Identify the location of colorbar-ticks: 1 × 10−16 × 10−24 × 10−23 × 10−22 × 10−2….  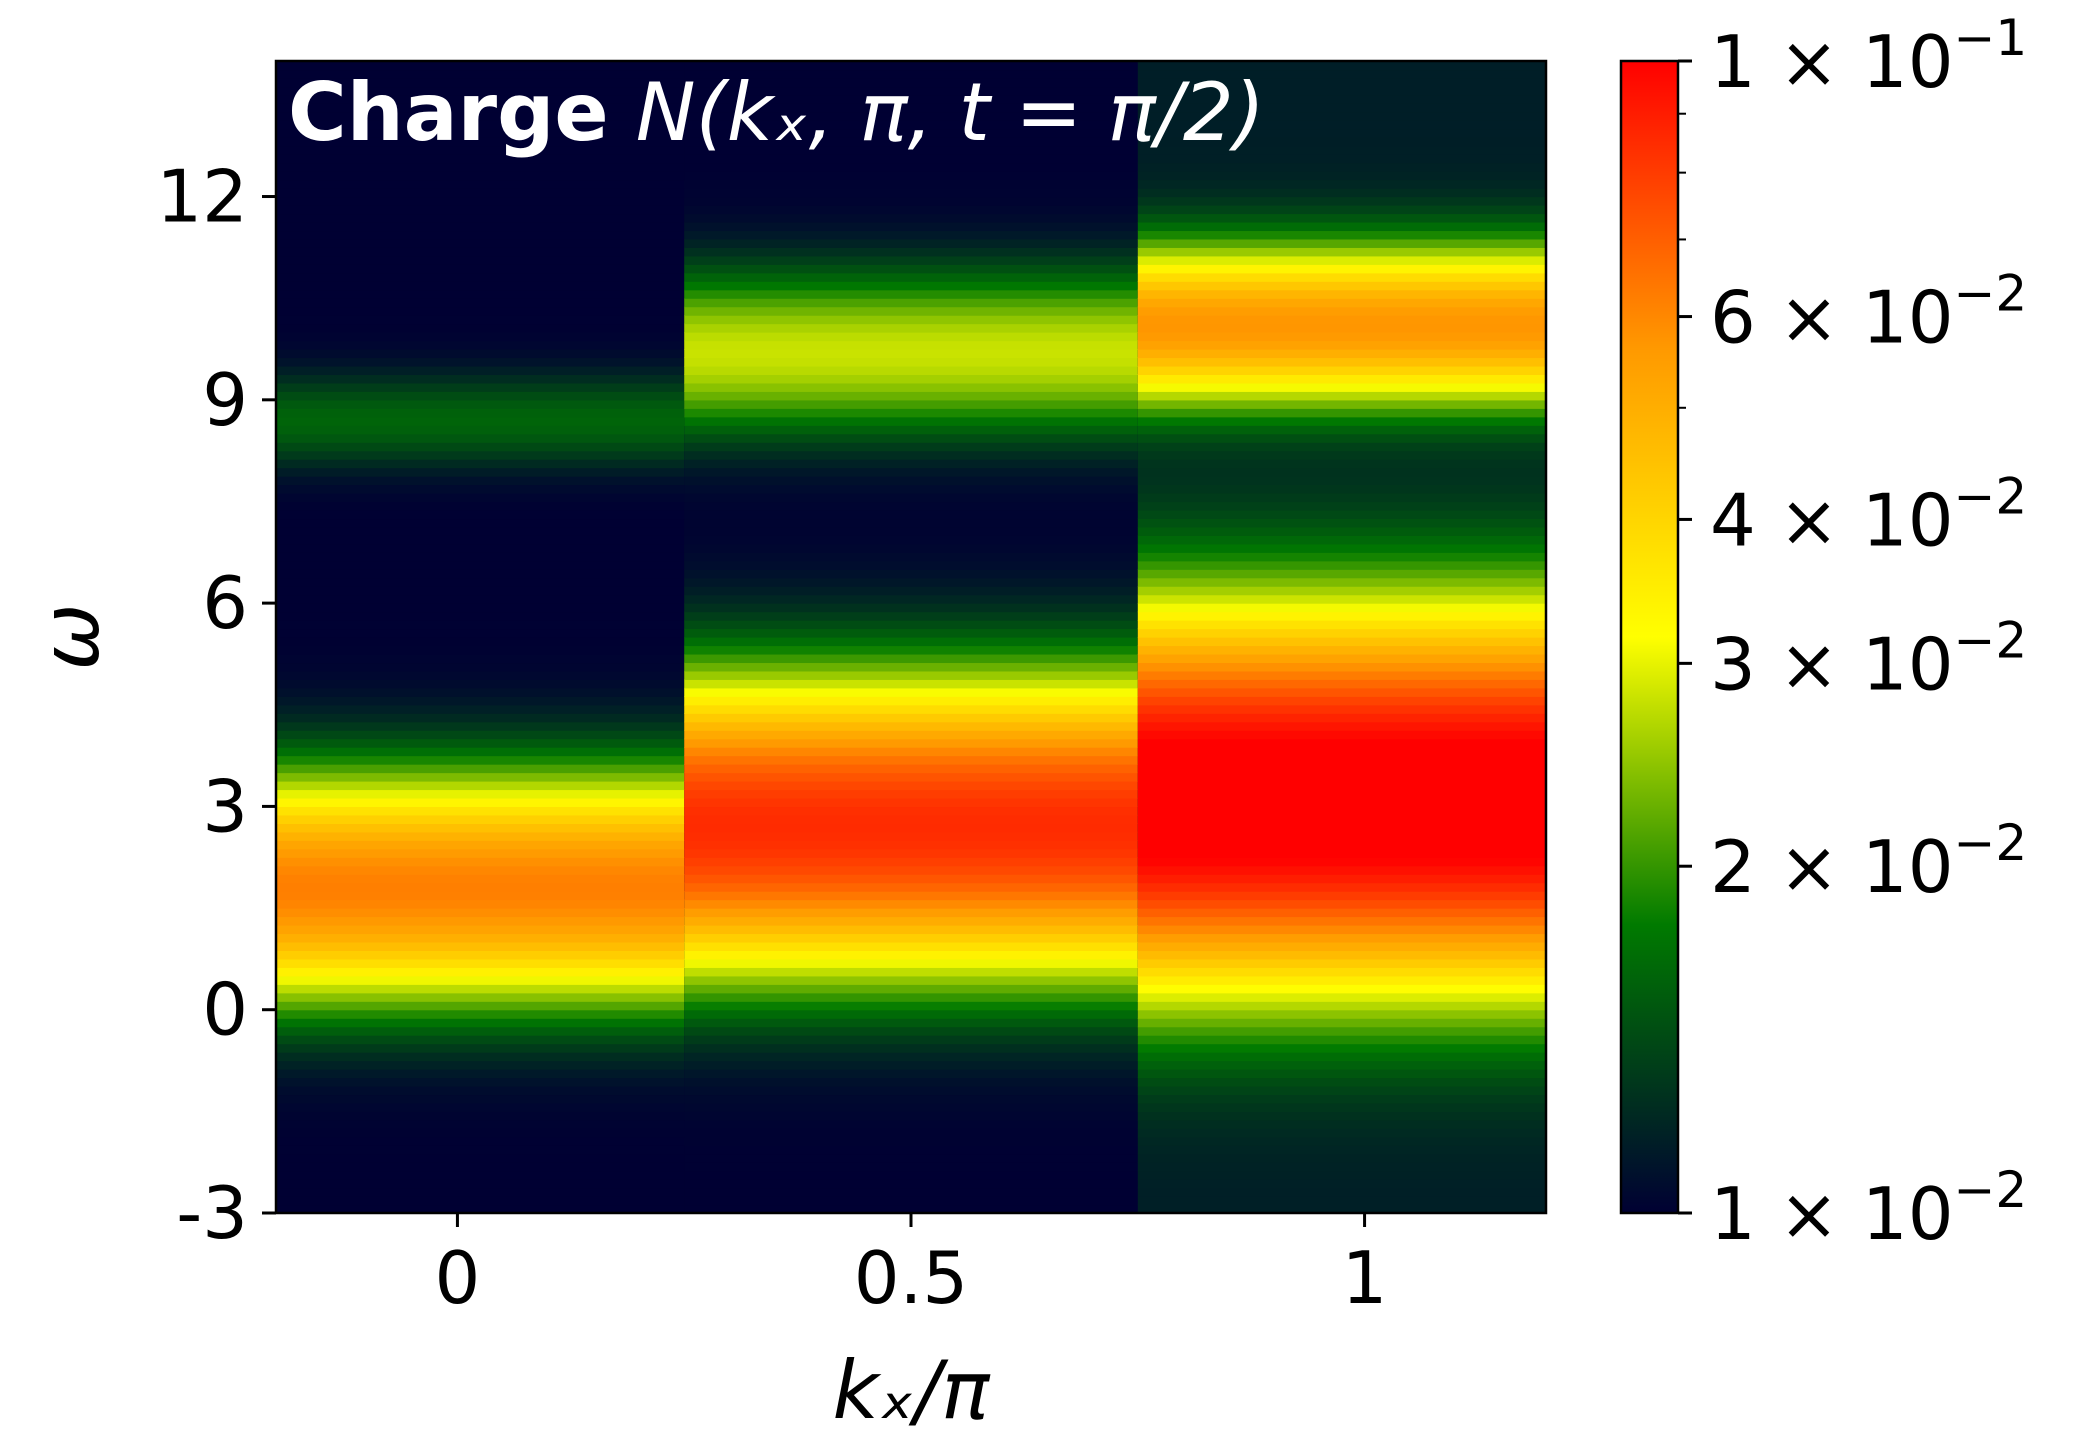
(1852, 632).